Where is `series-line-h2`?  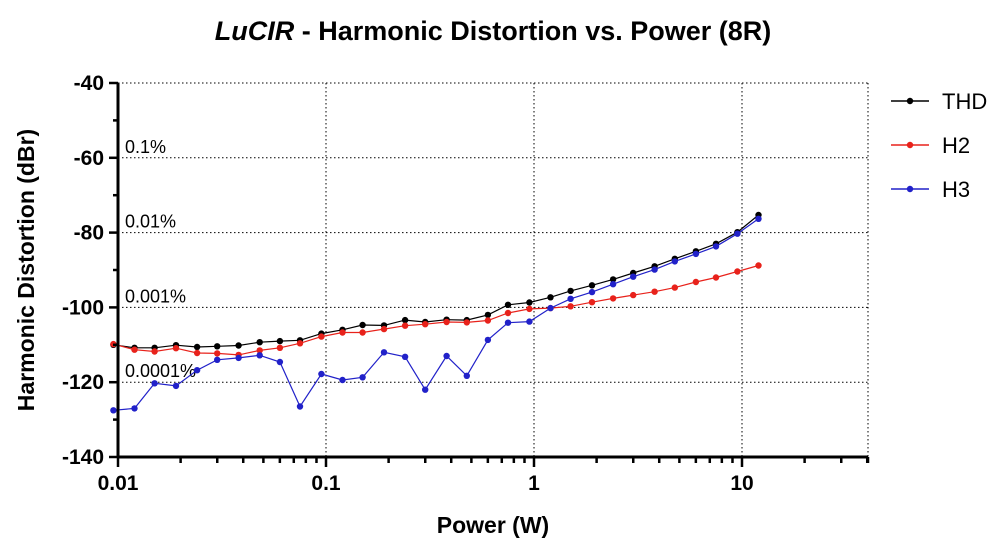 series-line-h2 is located at coordinates (436, 310).